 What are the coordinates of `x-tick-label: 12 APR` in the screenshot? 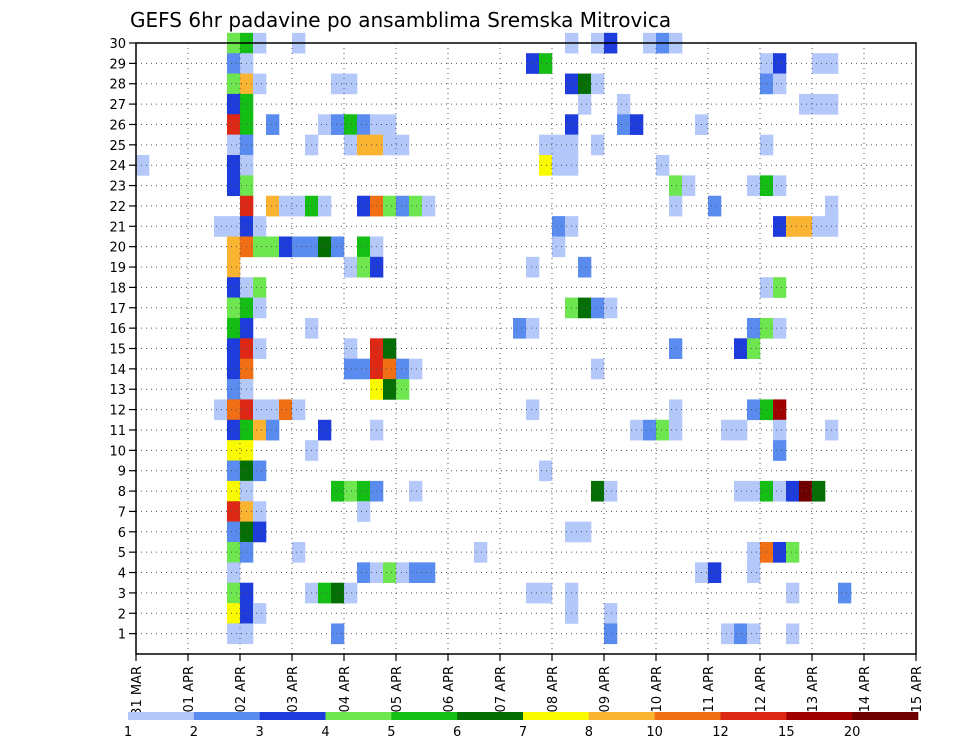 It's located at (761, 689).